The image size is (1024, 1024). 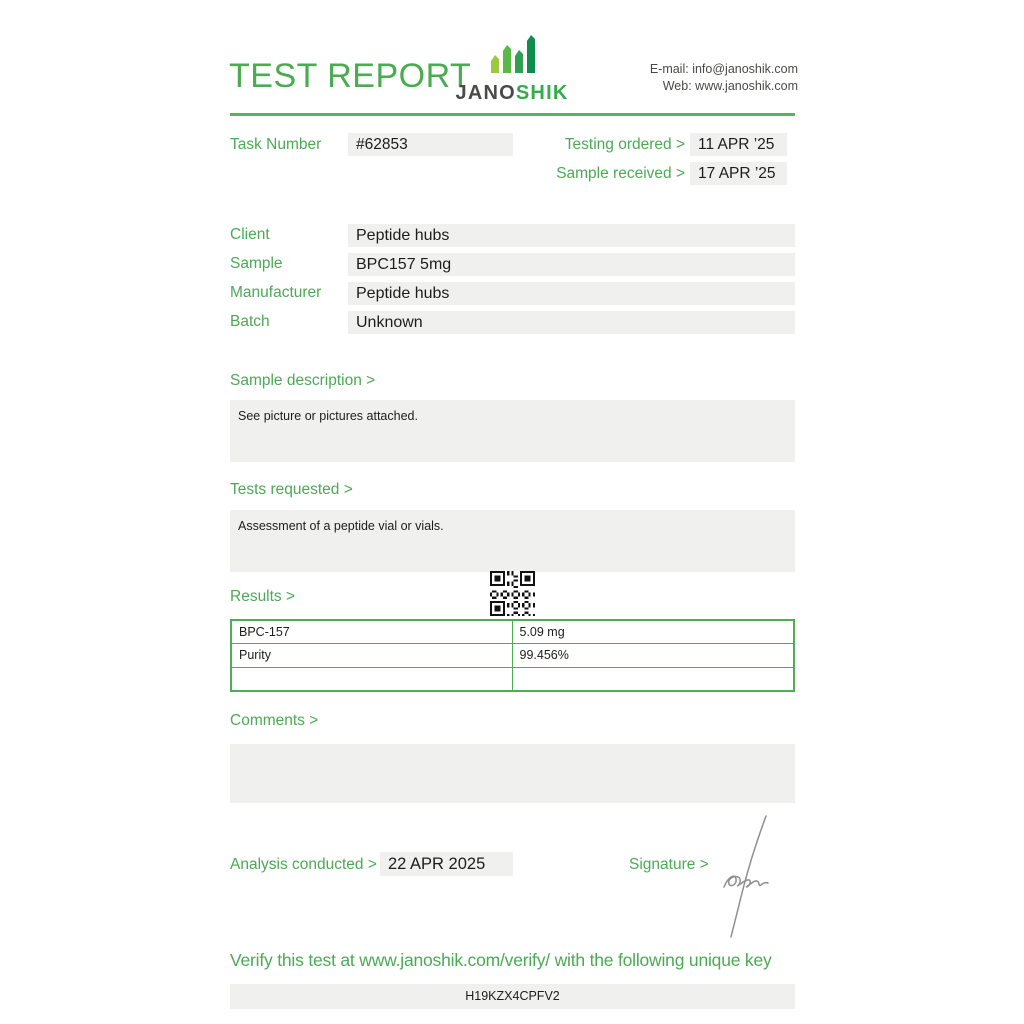 What do you see at coordinates (350, 76) in the screenshot?
I see `page-title: TEST REPORT` at bounding box center [350, 76].